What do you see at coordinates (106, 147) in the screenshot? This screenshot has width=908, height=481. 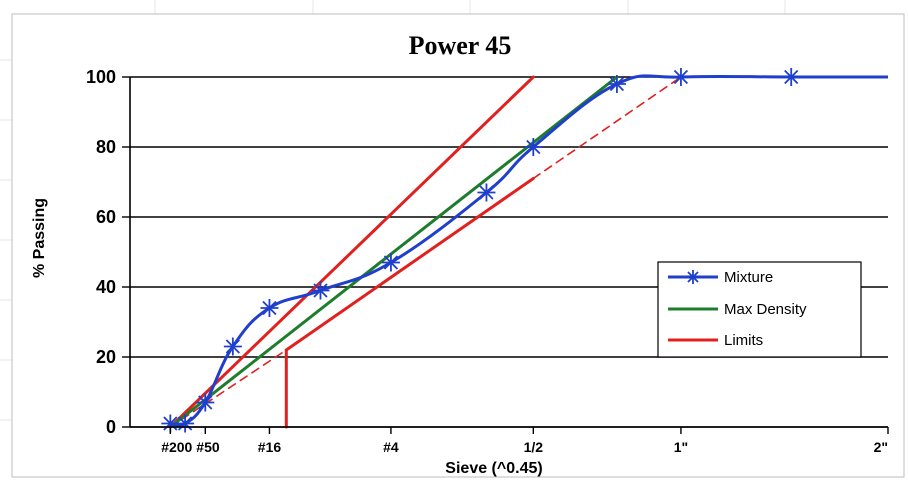 I see `y-tick-label: 80` at bounding box center [106, 147].